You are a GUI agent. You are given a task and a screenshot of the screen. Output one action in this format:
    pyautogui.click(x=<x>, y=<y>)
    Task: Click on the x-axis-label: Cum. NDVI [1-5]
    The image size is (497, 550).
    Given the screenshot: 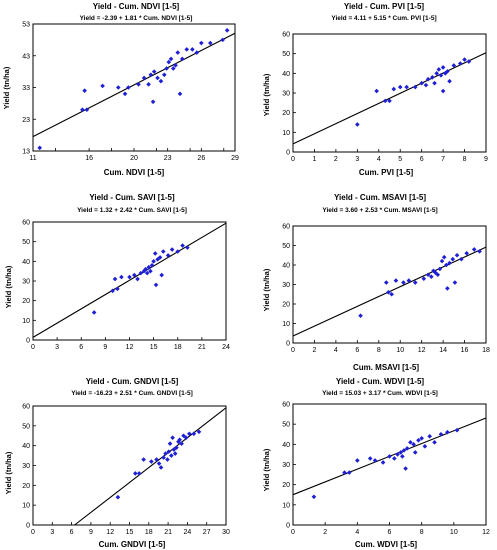 What is the action you would take?
    pyautogui.click(x=134, y=172)
    